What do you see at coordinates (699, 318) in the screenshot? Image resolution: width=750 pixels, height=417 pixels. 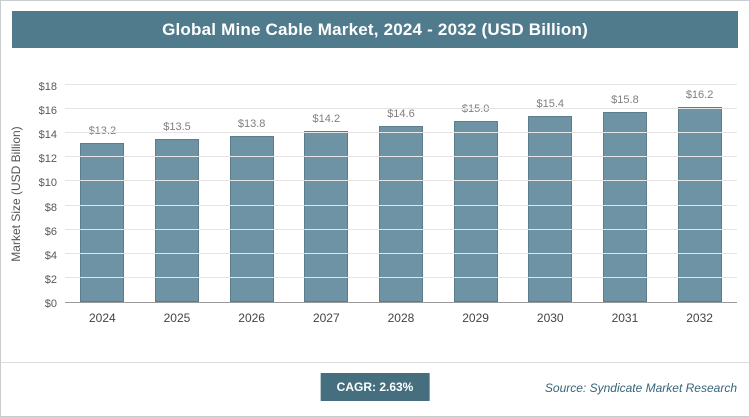 I see `x-axis-label: 2032` at bounding box center [699, 318].